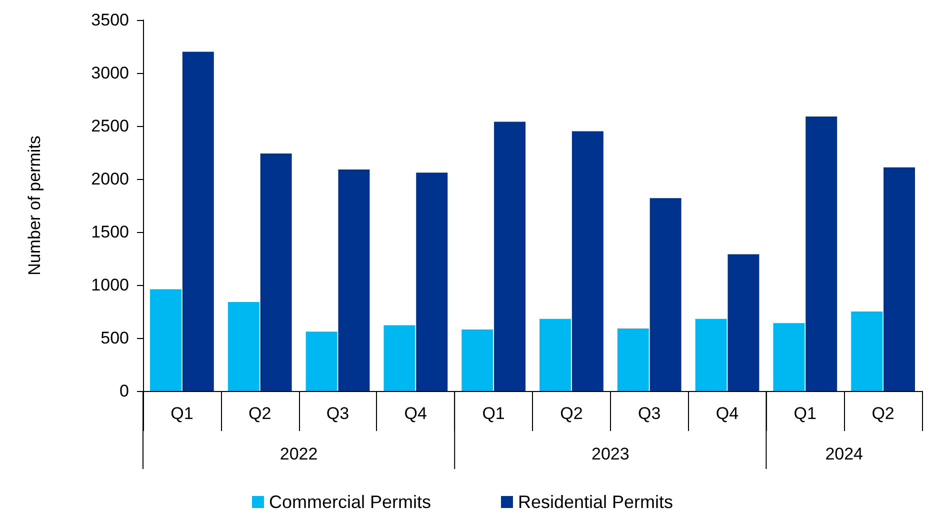 This screenshot has width=925, height=518. I want to click on y-tick-label: 1500, so click(110, 232).